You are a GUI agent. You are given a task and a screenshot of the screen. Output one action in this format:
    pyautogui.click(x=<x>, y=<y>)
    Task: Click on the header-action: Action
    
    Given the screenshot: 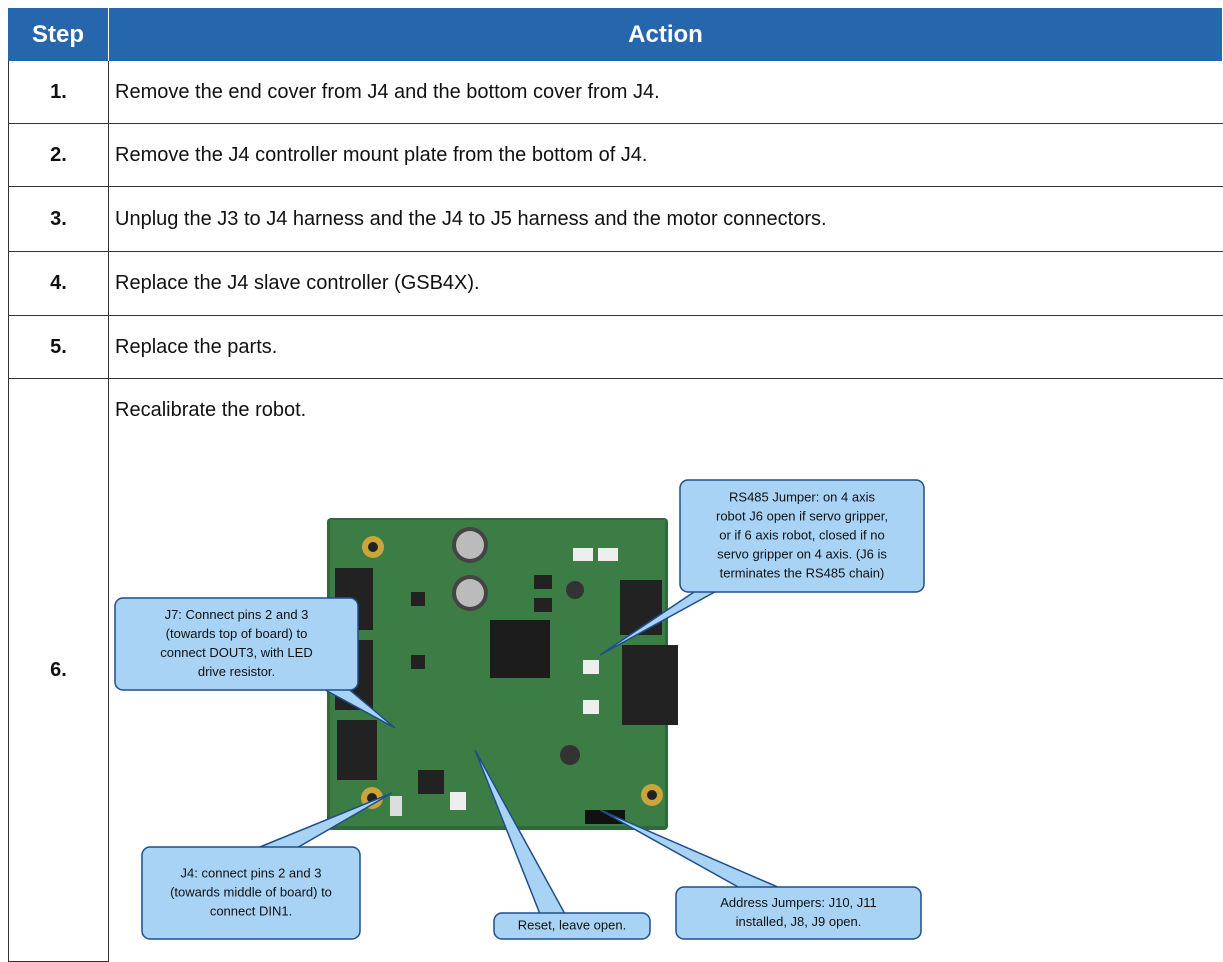 What is the action you would take?
    pyautogui.click(x=666, y=34)
    